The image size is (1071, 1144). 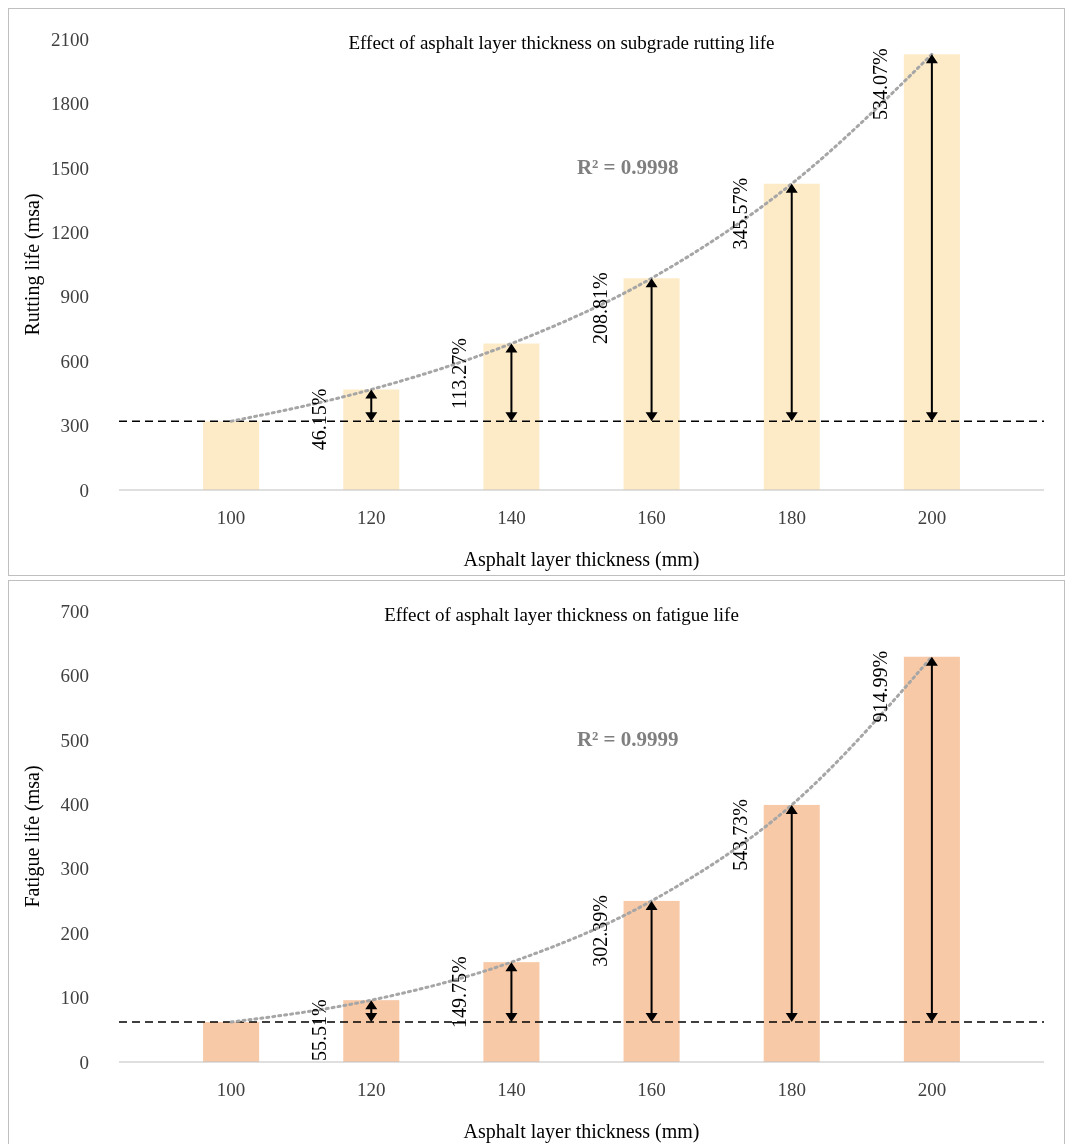 I want to click on annotation: R² = 0.9998, so click(x=627, y=167).